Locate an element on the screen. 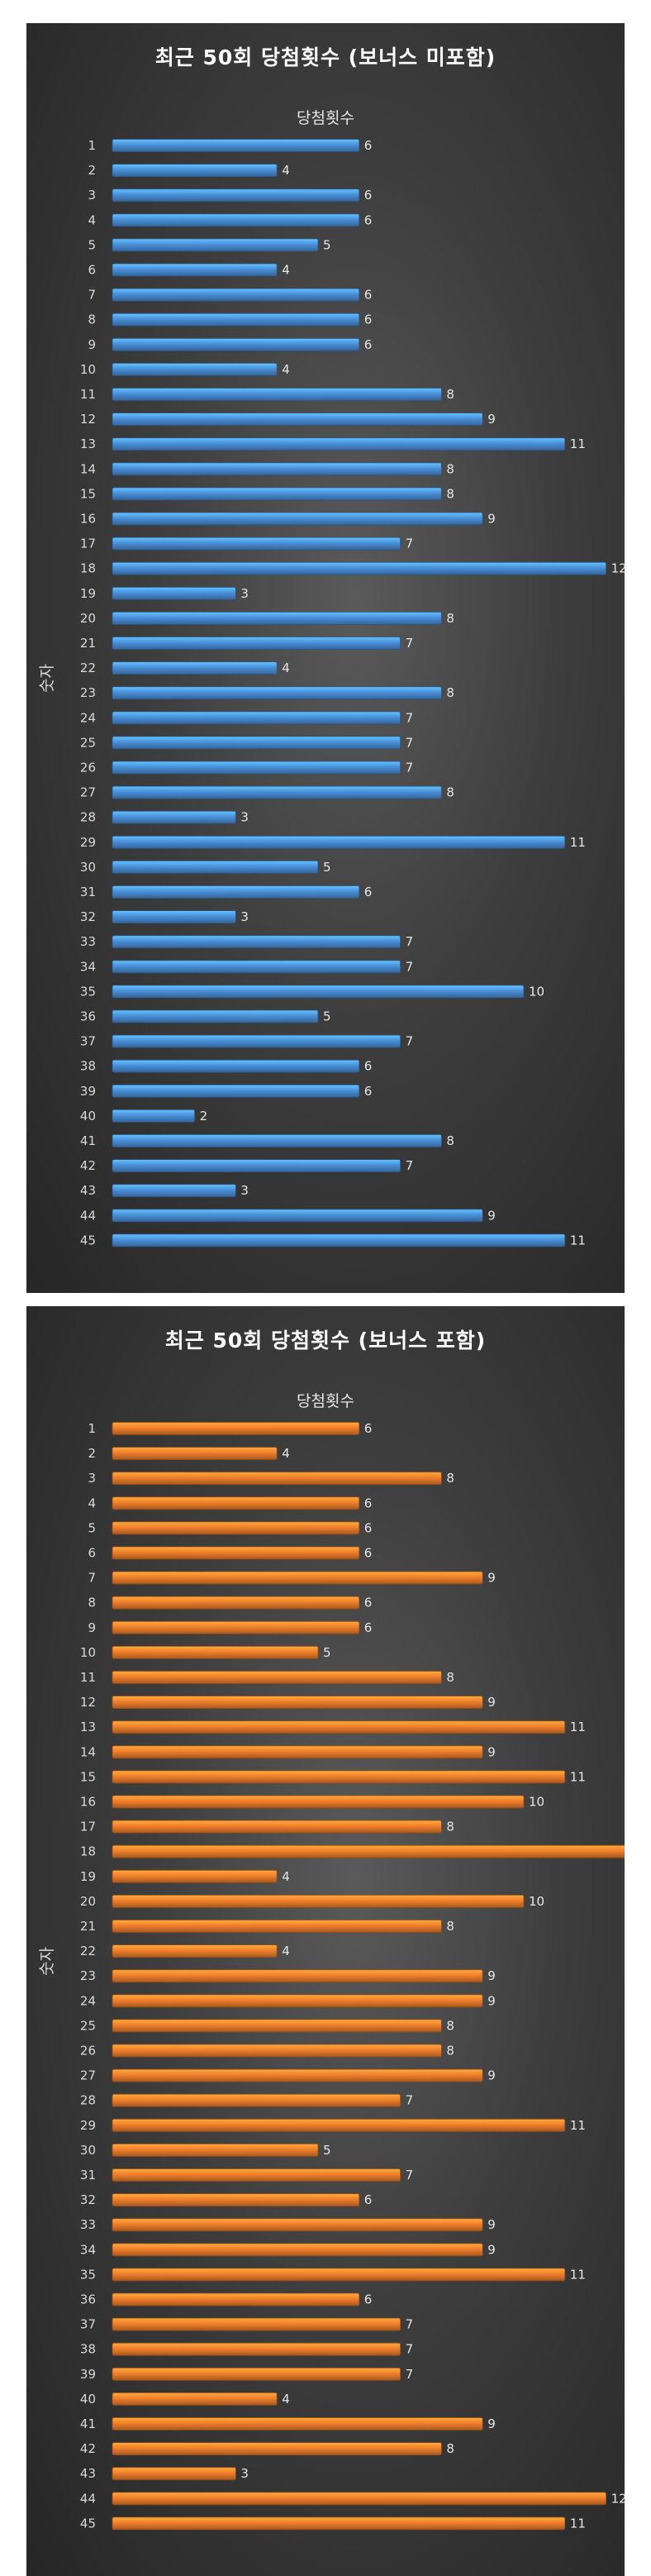 The image size is (651, 2576). data-label: 5 is located at coordinates (327, 2150).